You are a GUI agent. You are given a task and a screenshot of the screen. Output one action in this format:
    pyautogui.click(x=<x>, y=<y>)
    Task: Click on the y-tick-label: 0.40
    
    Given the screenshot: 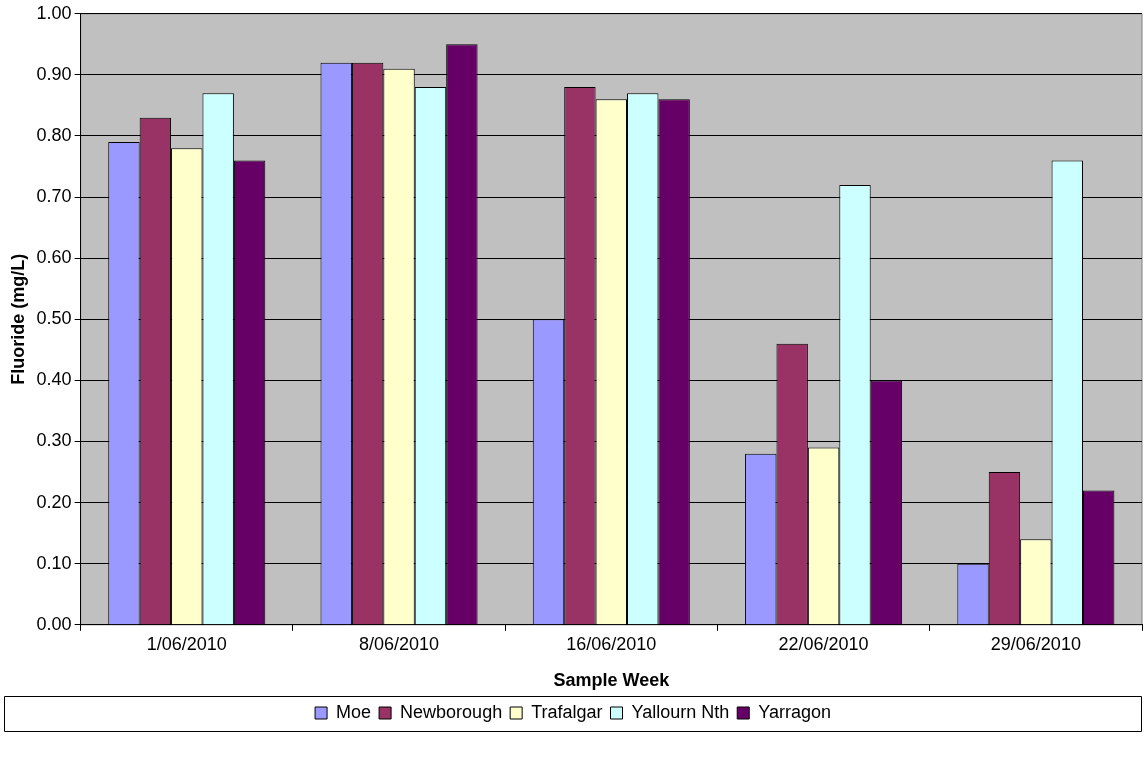 What is the action you would take?
    pyautogui.click(x=54, y=379)
    